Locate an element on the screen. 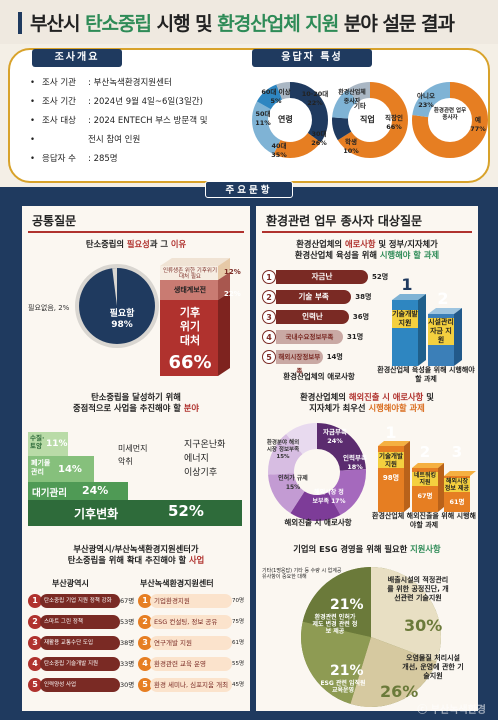 The height and width of the screenshot is (720, 498). field-strip: 기후변화 52% is located at coordinates (135, 513).